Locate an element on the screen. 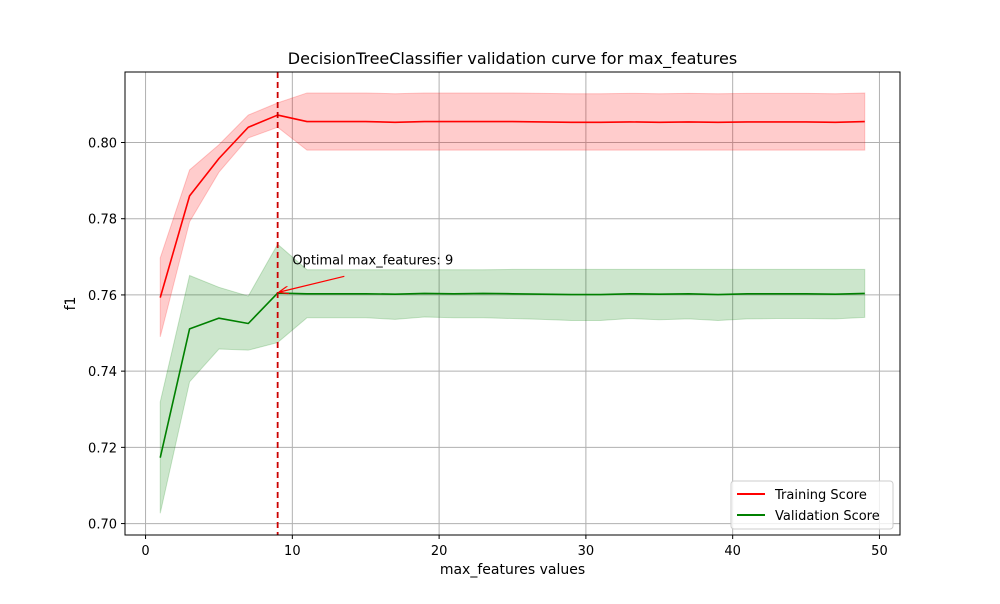 The image size is (1000, 604). y-axis-label: f1 is located at coordinates (71, 304).